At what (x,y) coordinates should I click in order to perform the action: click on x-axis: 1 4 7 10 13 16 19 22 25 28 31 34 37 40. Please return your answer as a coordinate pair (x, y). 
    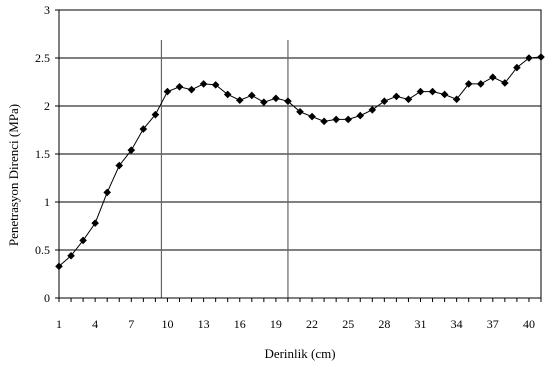
    Looking at the image, I should click on (299, 314).